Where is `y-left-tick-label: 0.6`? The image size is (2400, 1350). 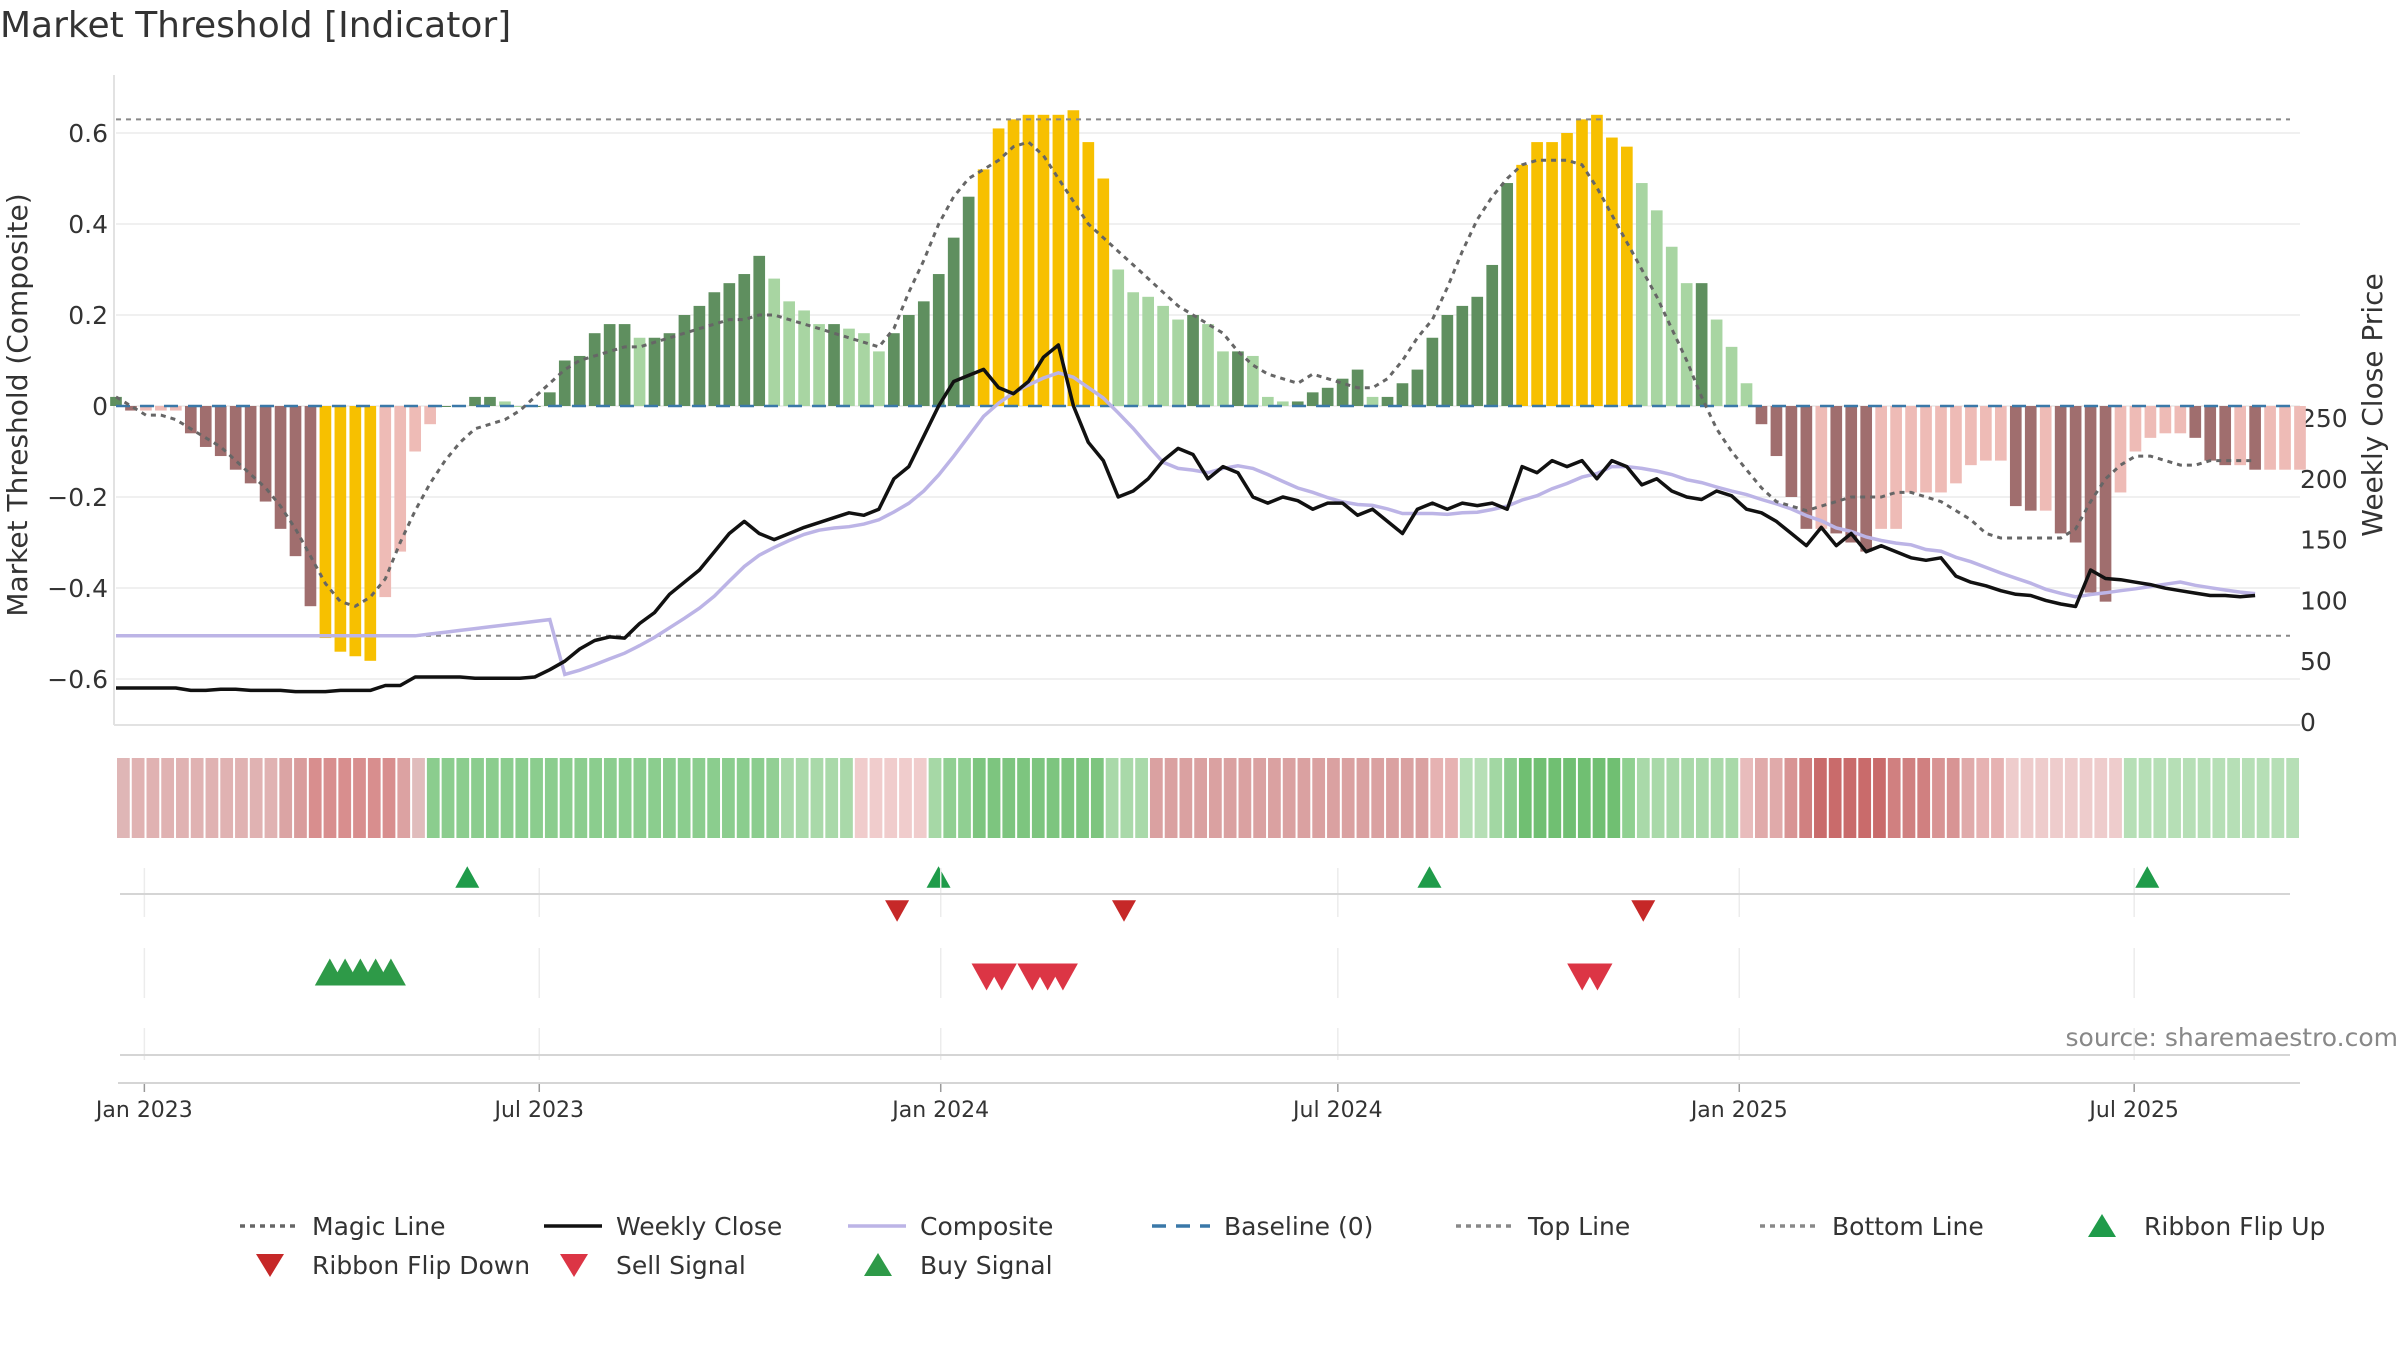 y-left-tick-label: 0.6 is located at coordinates (88, 133).